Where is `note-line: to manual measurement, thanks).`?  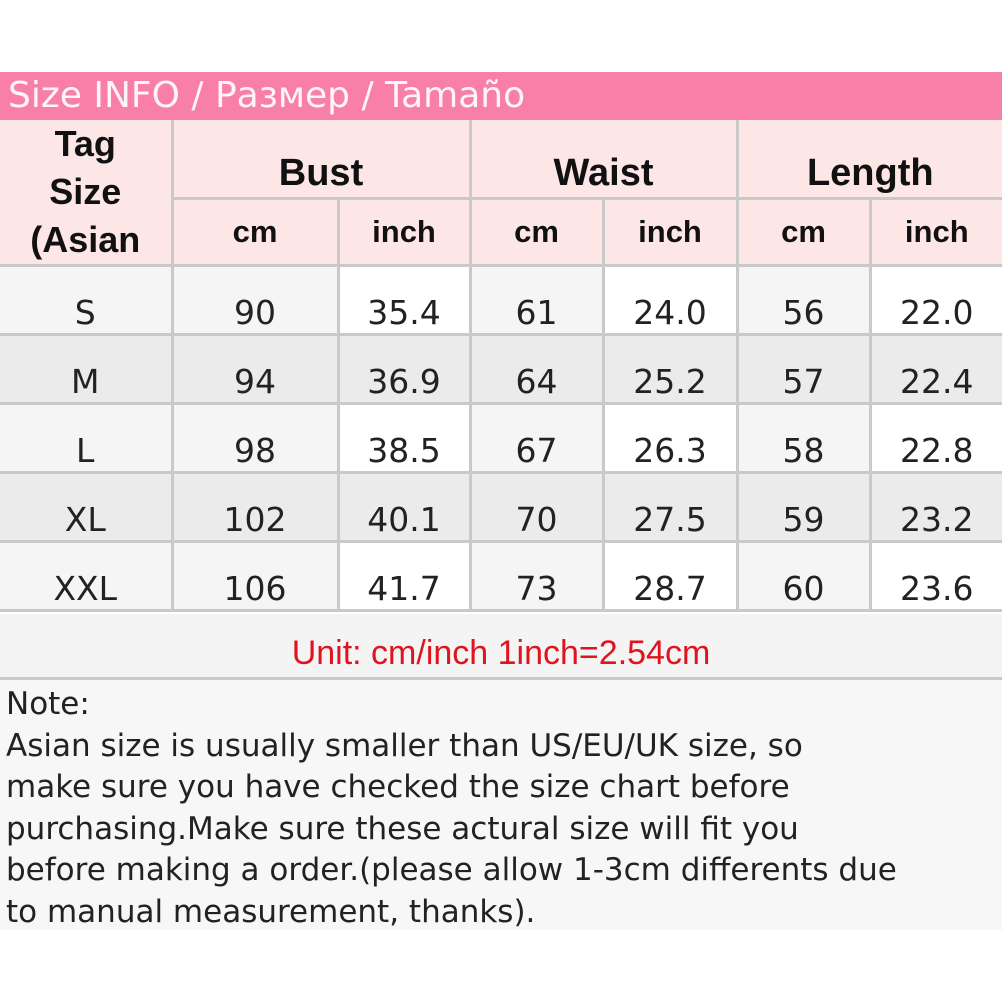
note-line: to manual measurement, thanks). is located at coordinates (271, 911).